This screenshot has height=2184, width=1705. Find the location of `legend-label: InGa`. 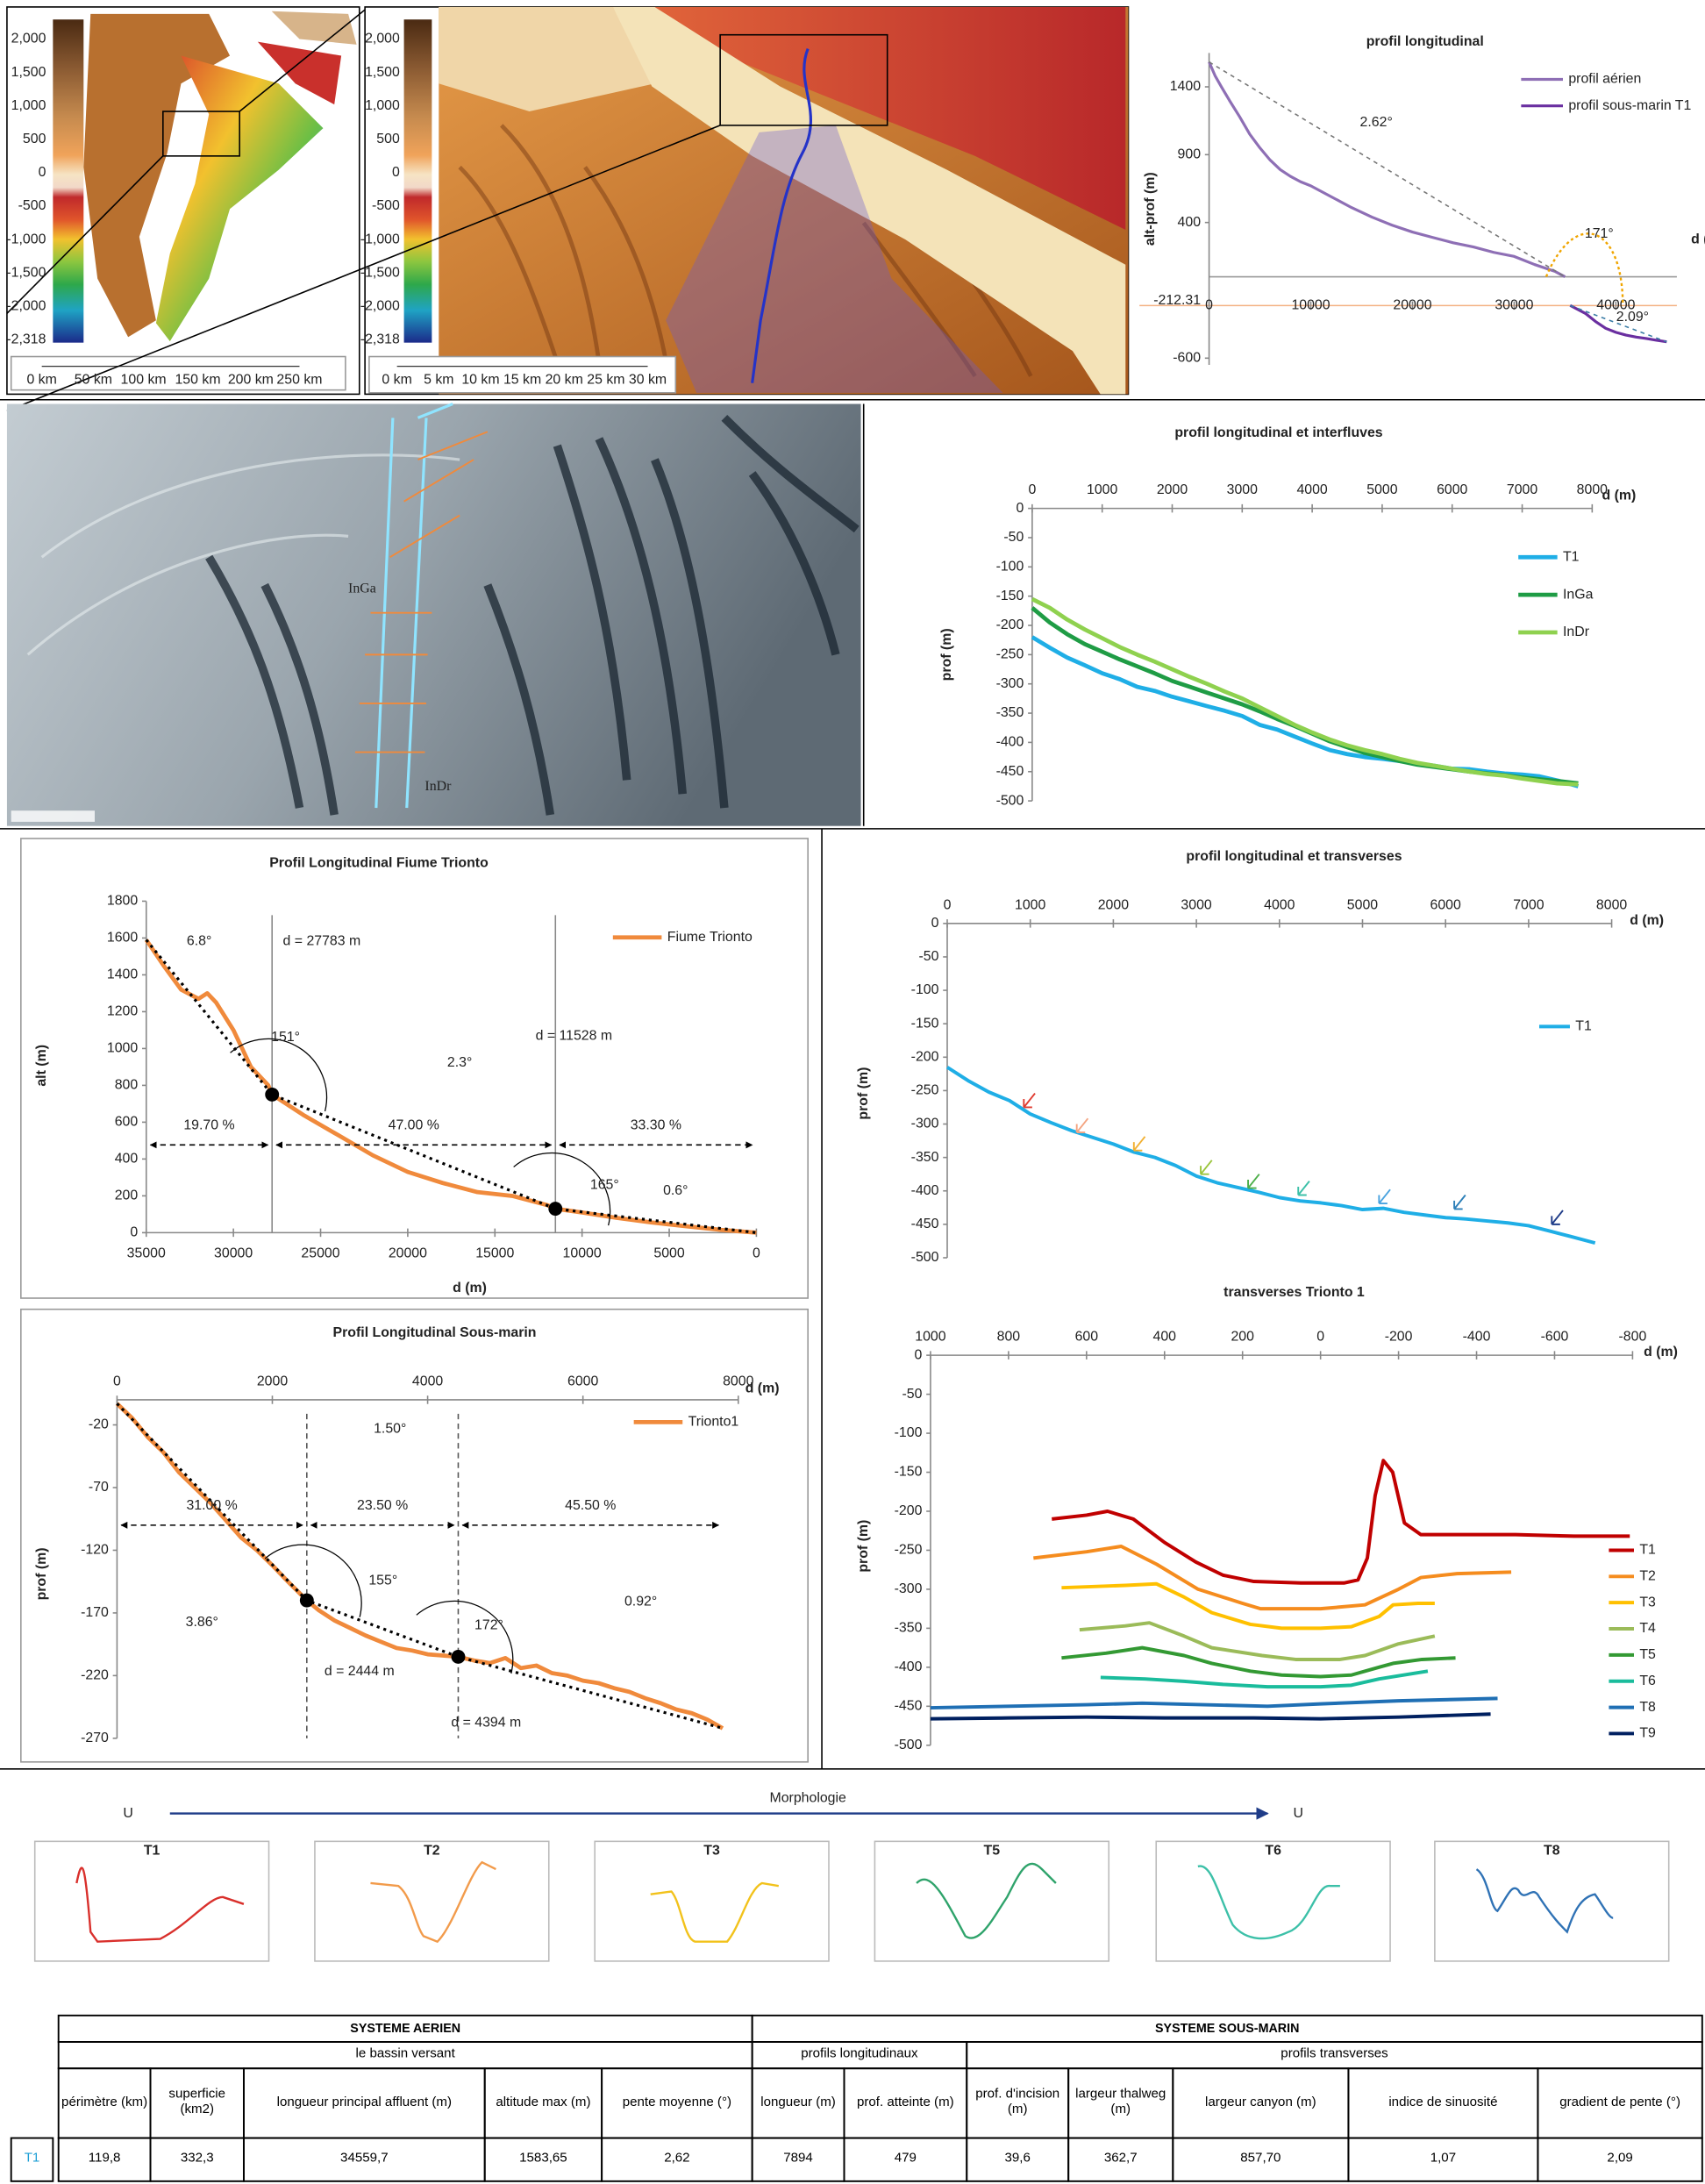

legend-label: InGa is located at coordinates (1578, 594).